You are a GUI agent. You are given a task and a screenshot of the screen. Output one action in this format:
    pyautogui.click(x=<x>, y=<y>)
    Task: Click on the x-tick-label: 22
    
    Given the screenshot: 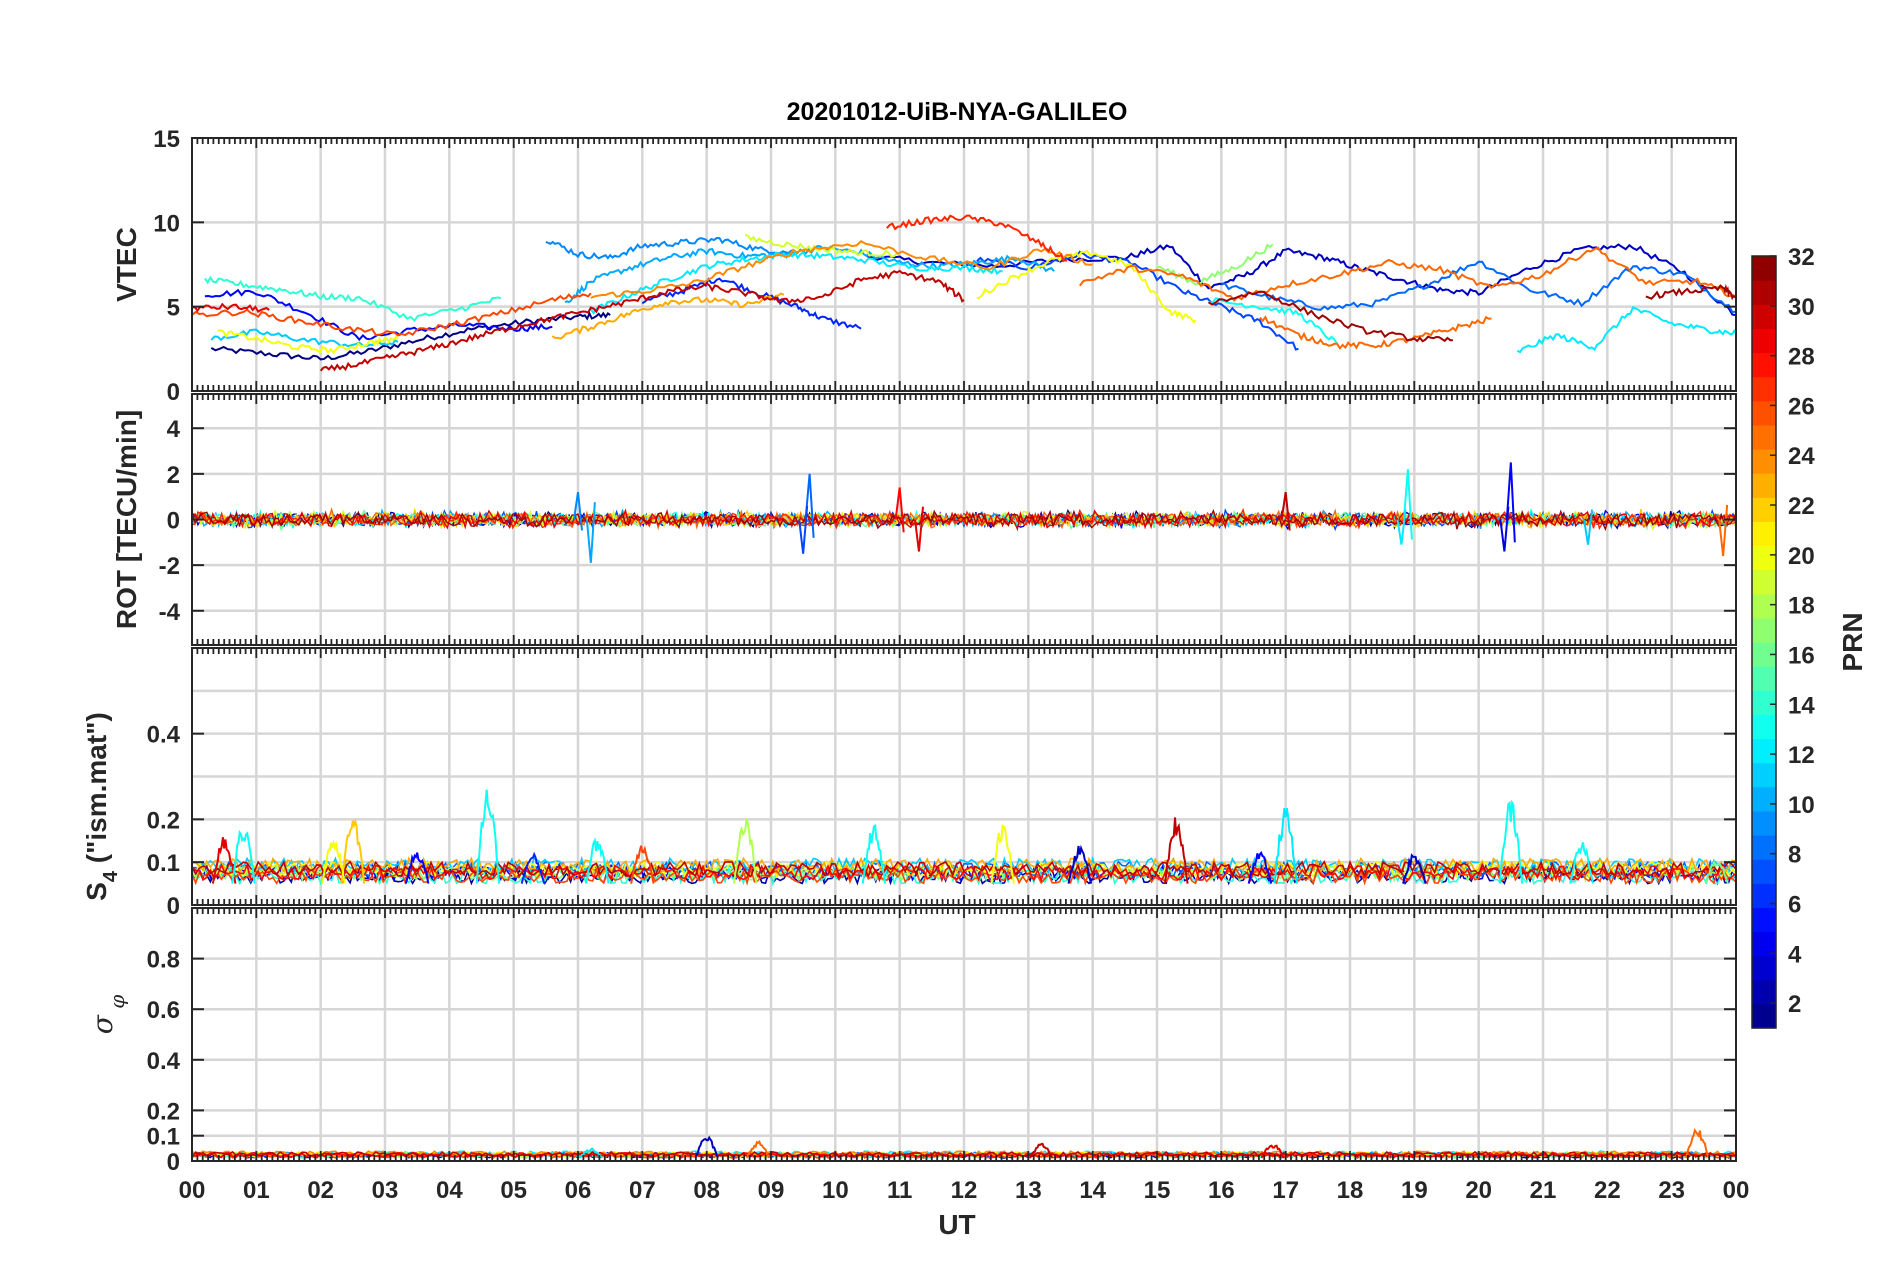 What is the action you would take?
    pyautogui.click(x=1607, y=1190)
    